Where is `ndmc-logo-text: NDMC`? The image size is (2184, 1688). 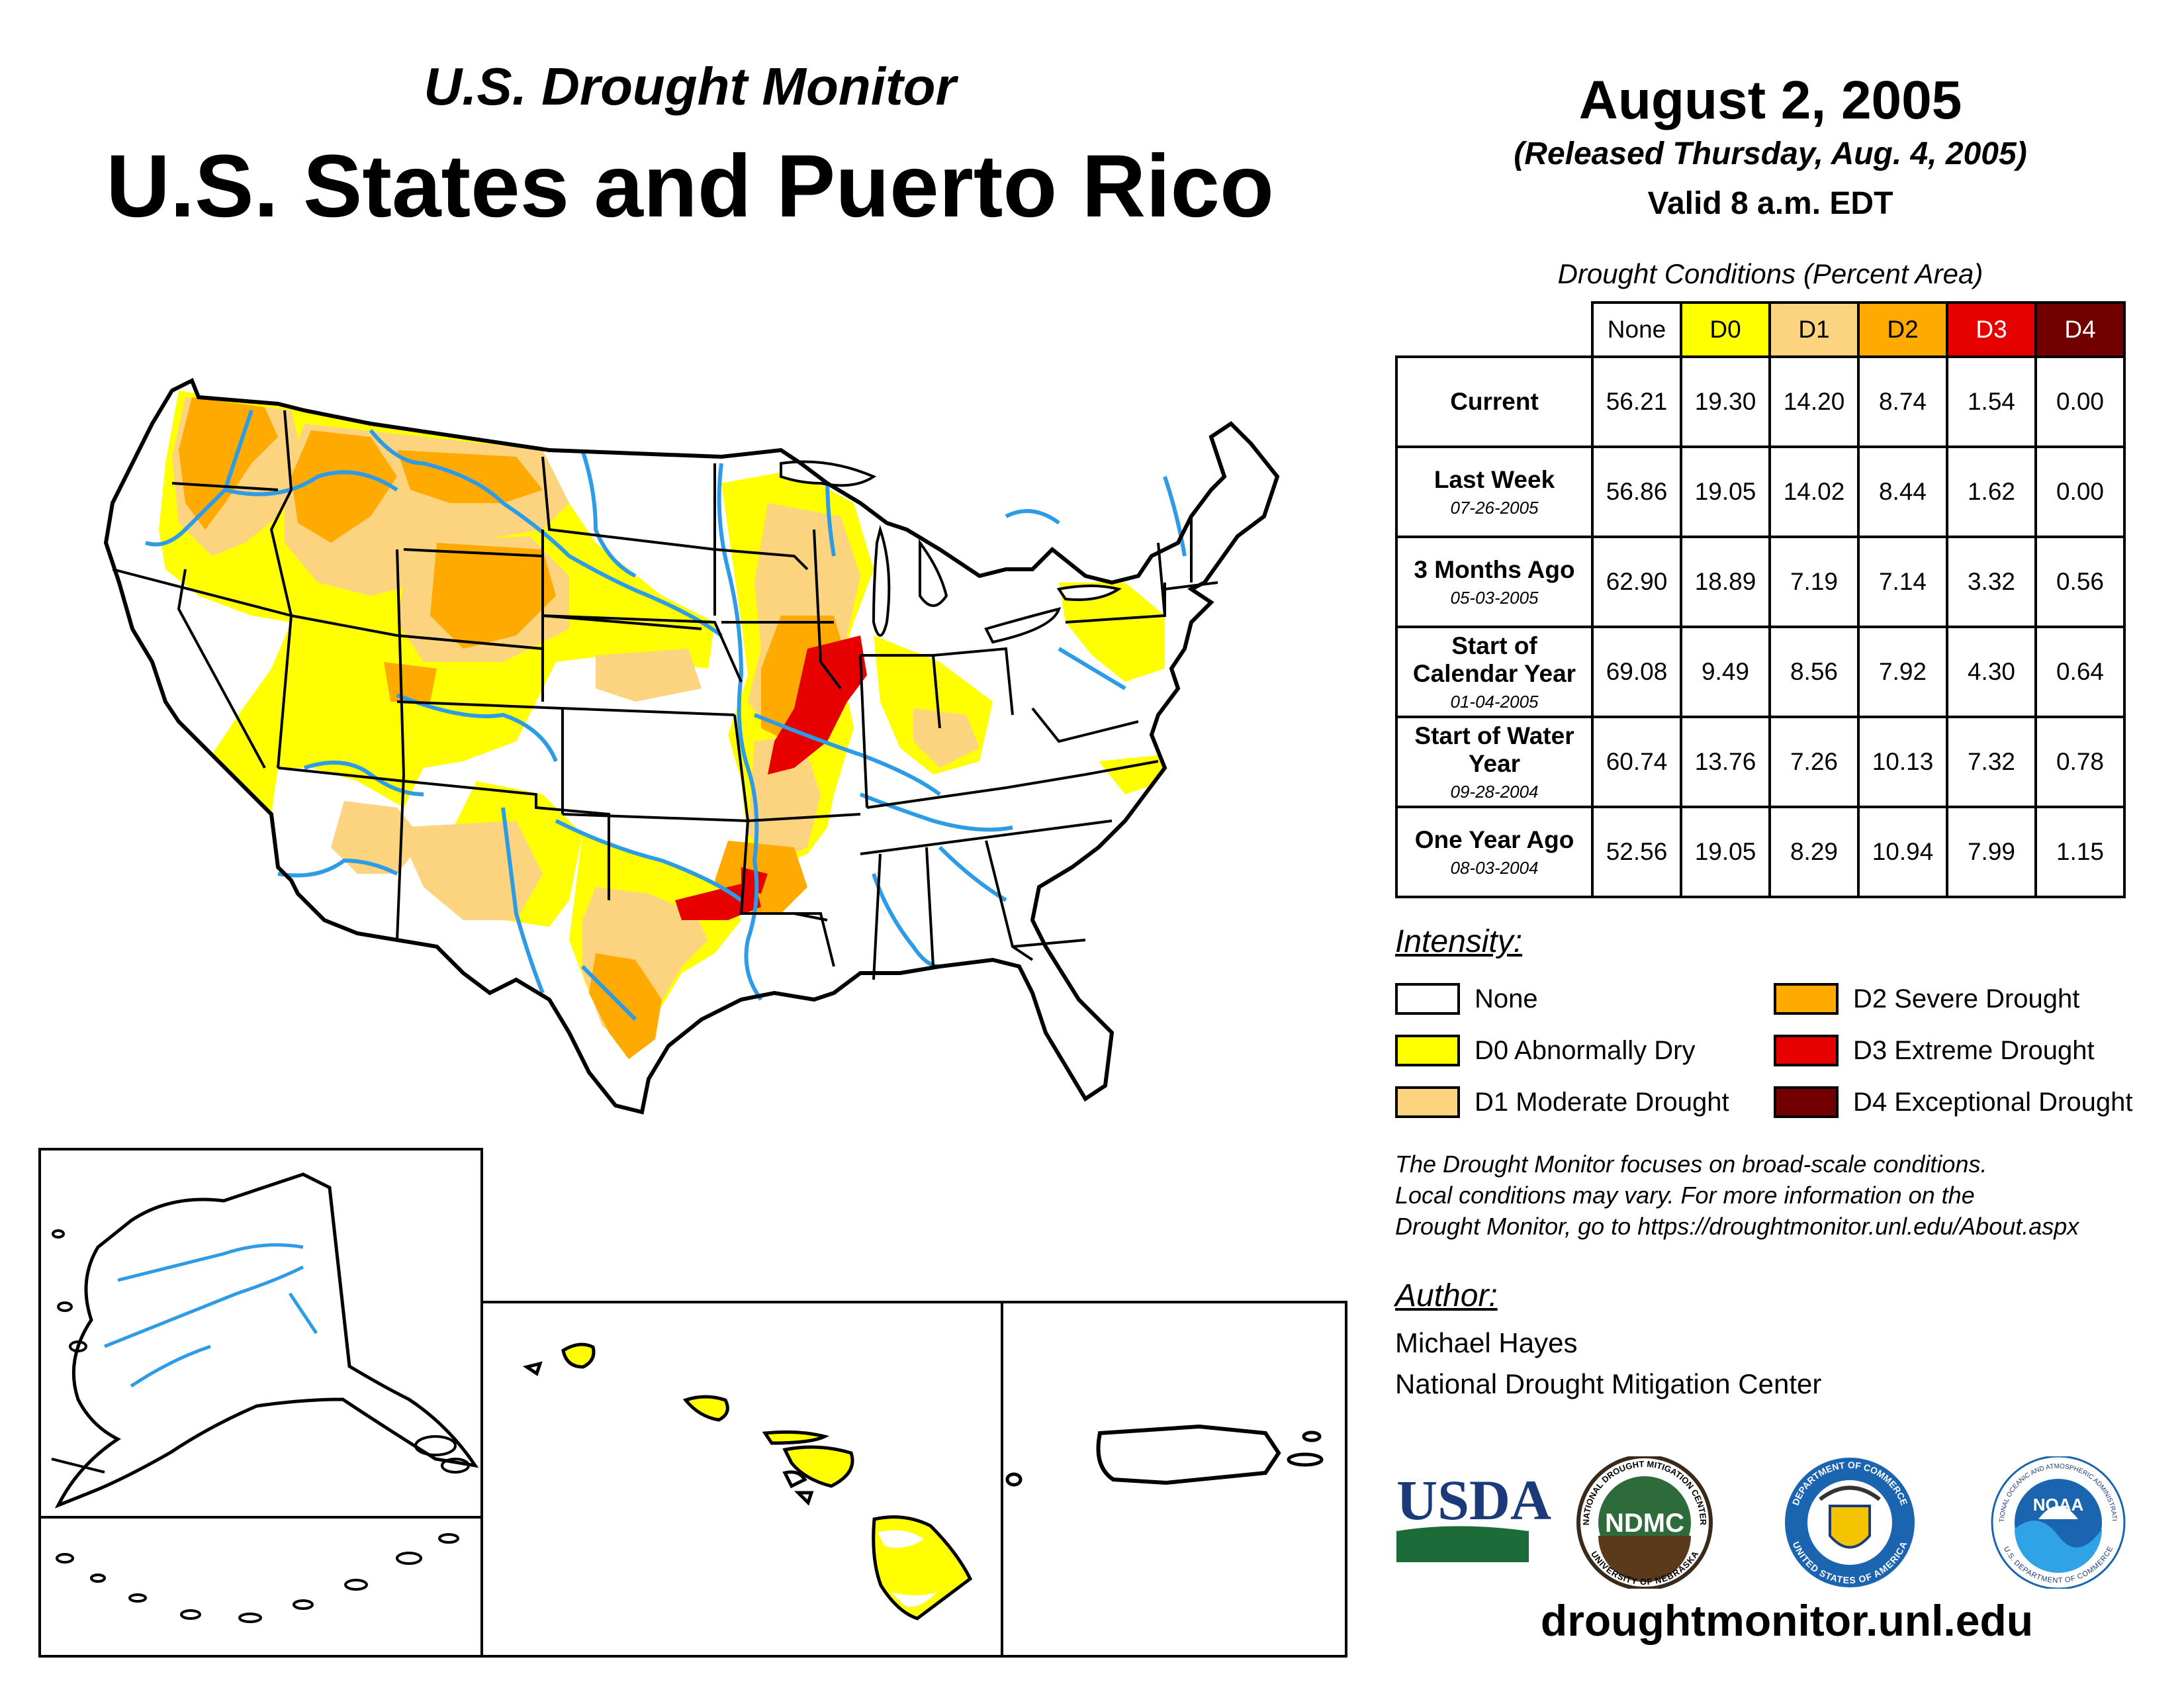
ndmc-logo-text: NDMC is located at coordinates (1644, 1523).